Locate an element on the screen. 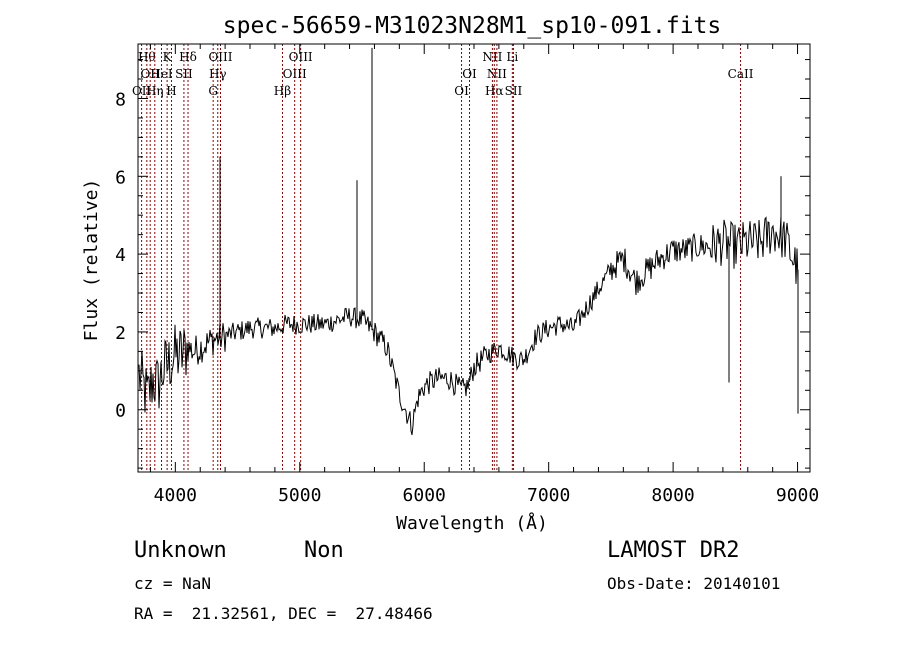 The width and height of the screenshot is (900, 649). x-tick-label: 8000 is located at coordinates (672, 495).